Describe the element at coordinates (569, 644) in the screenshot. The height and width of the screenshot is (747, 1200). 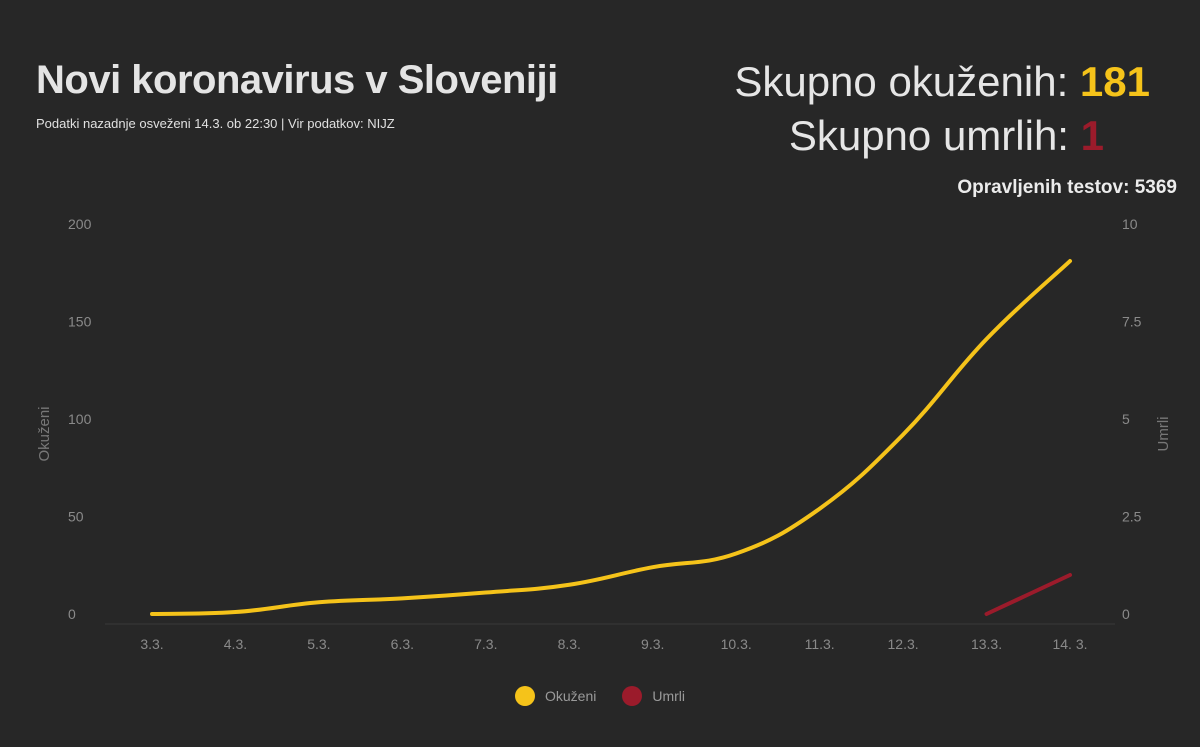
I see `x-tick-label: 8.3.` at that location.